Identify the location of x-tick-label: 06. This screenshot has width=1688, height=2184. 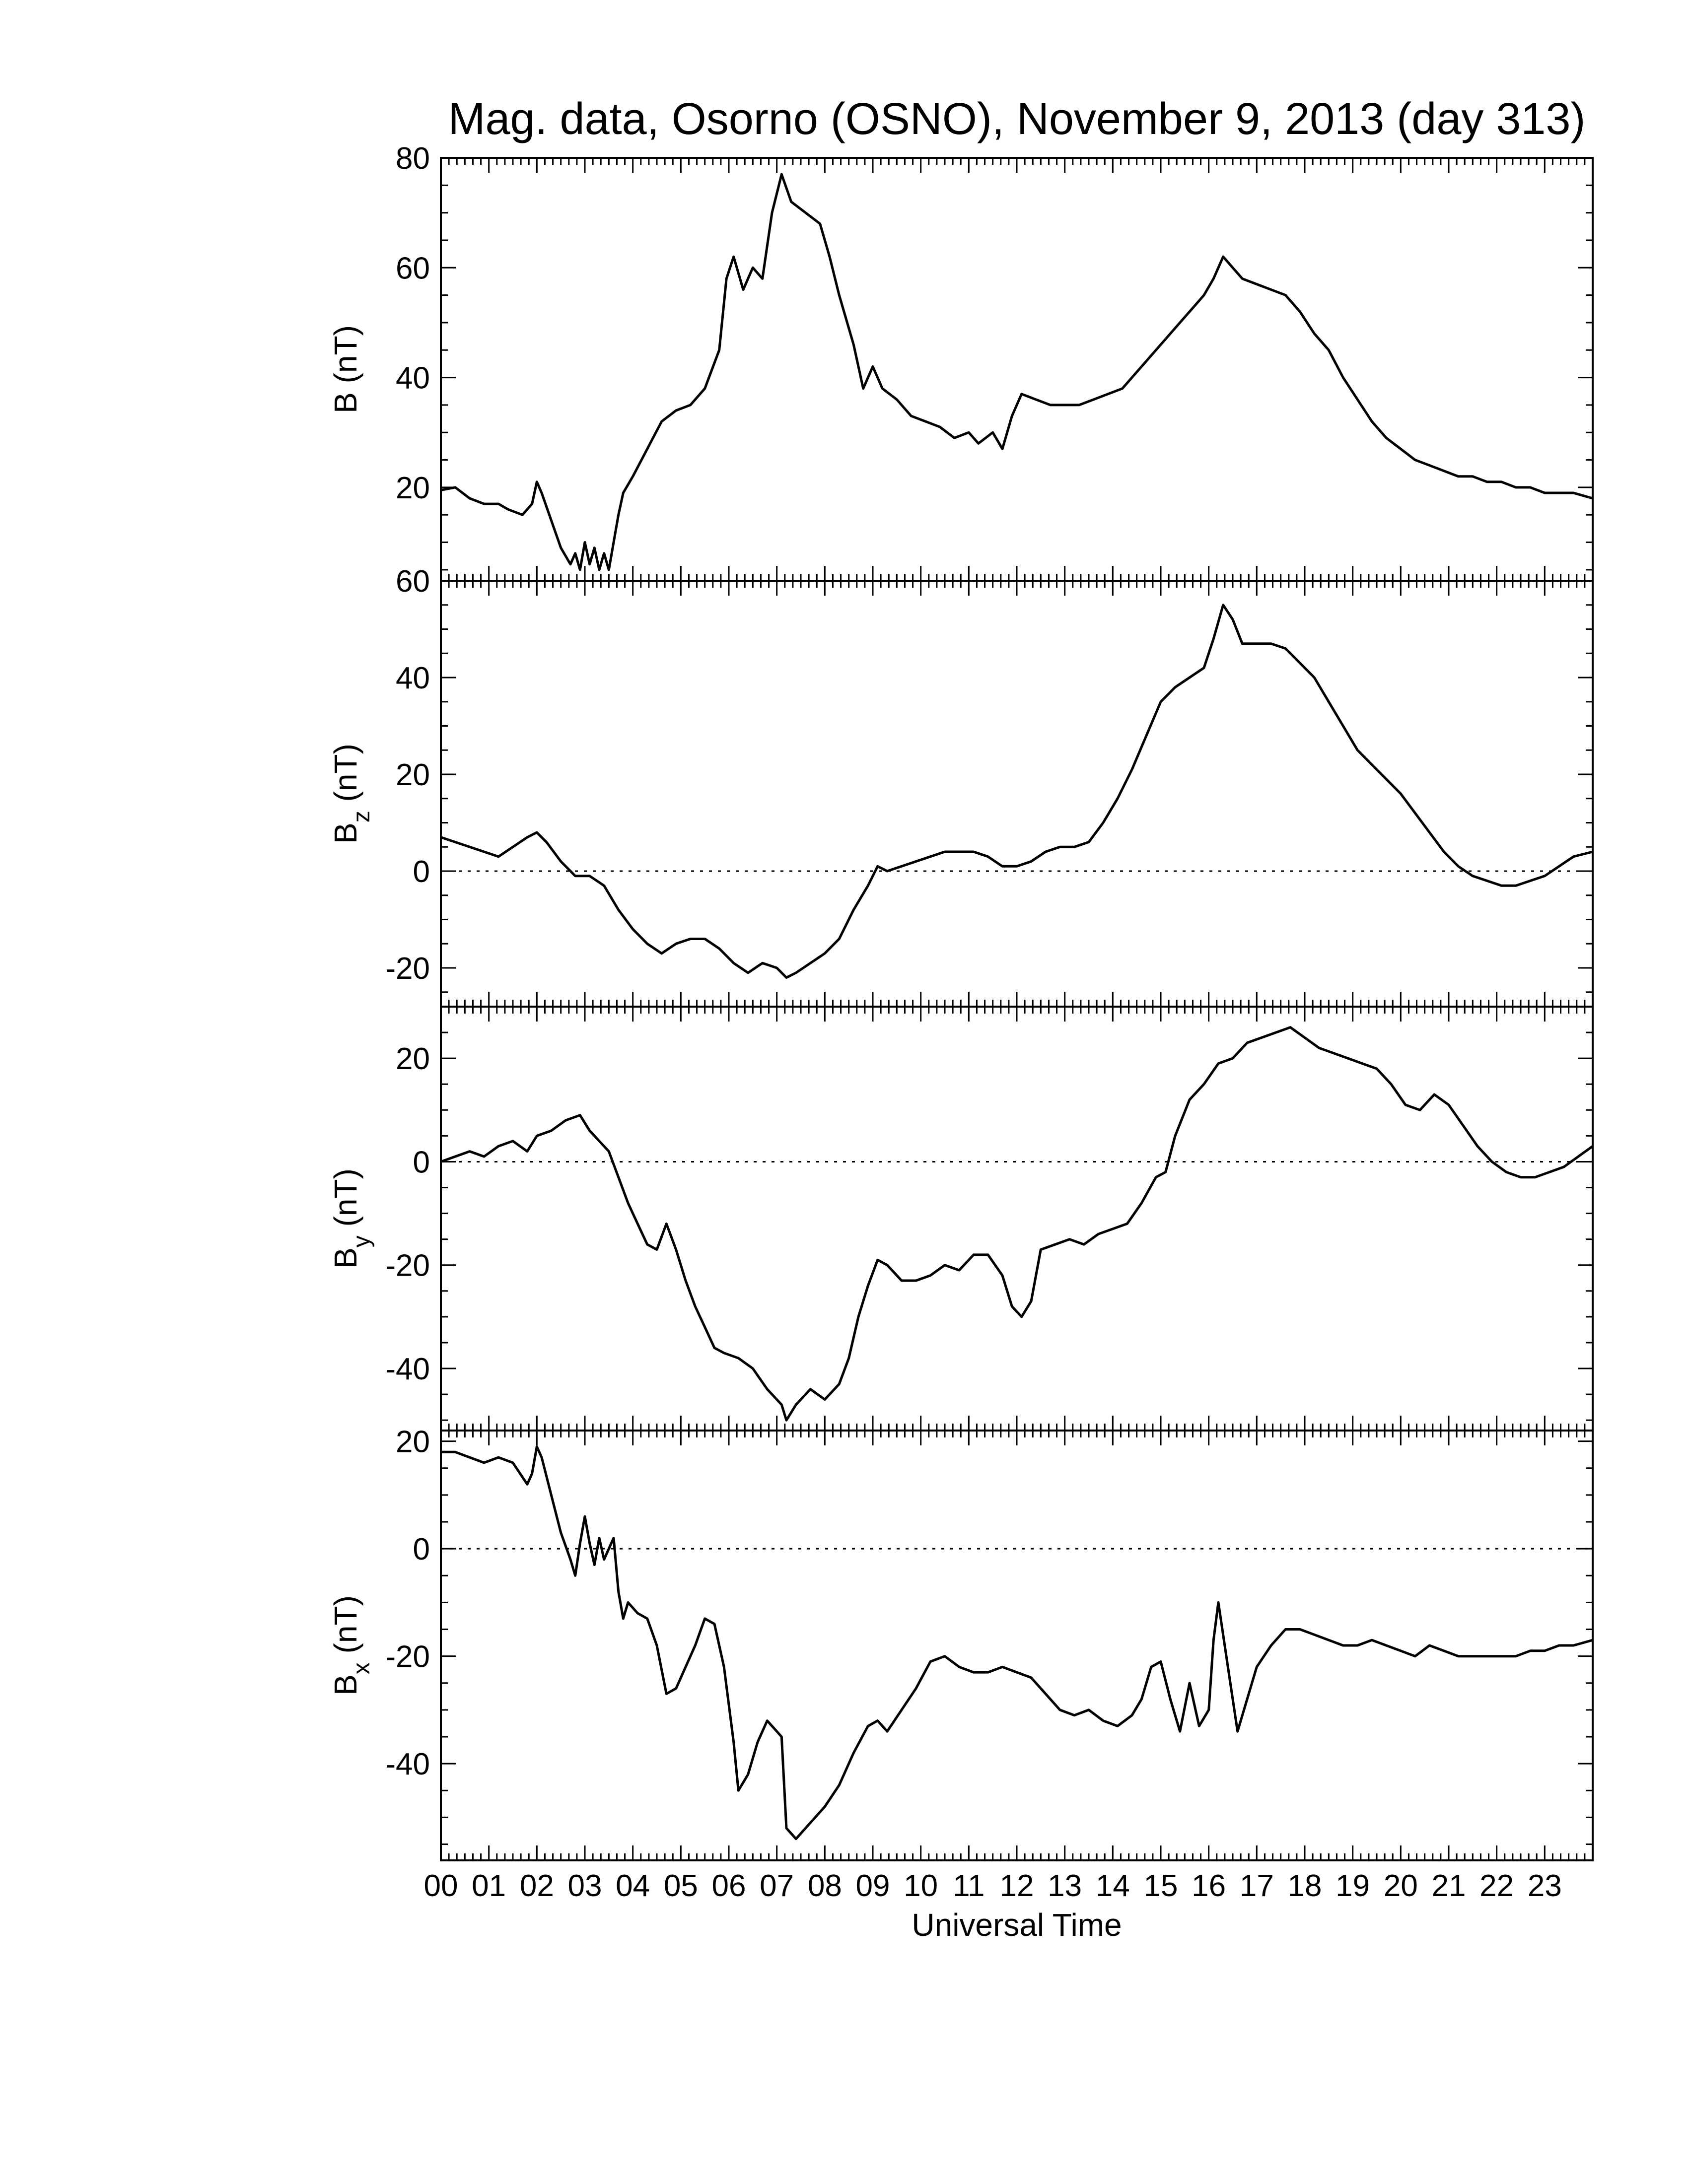
(729, 1886).